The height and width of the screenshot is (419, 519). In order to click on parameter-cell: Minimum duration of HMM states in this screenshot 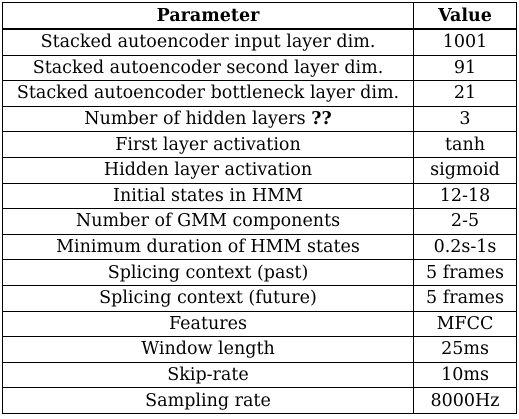, I will do `click(208, 247)`.